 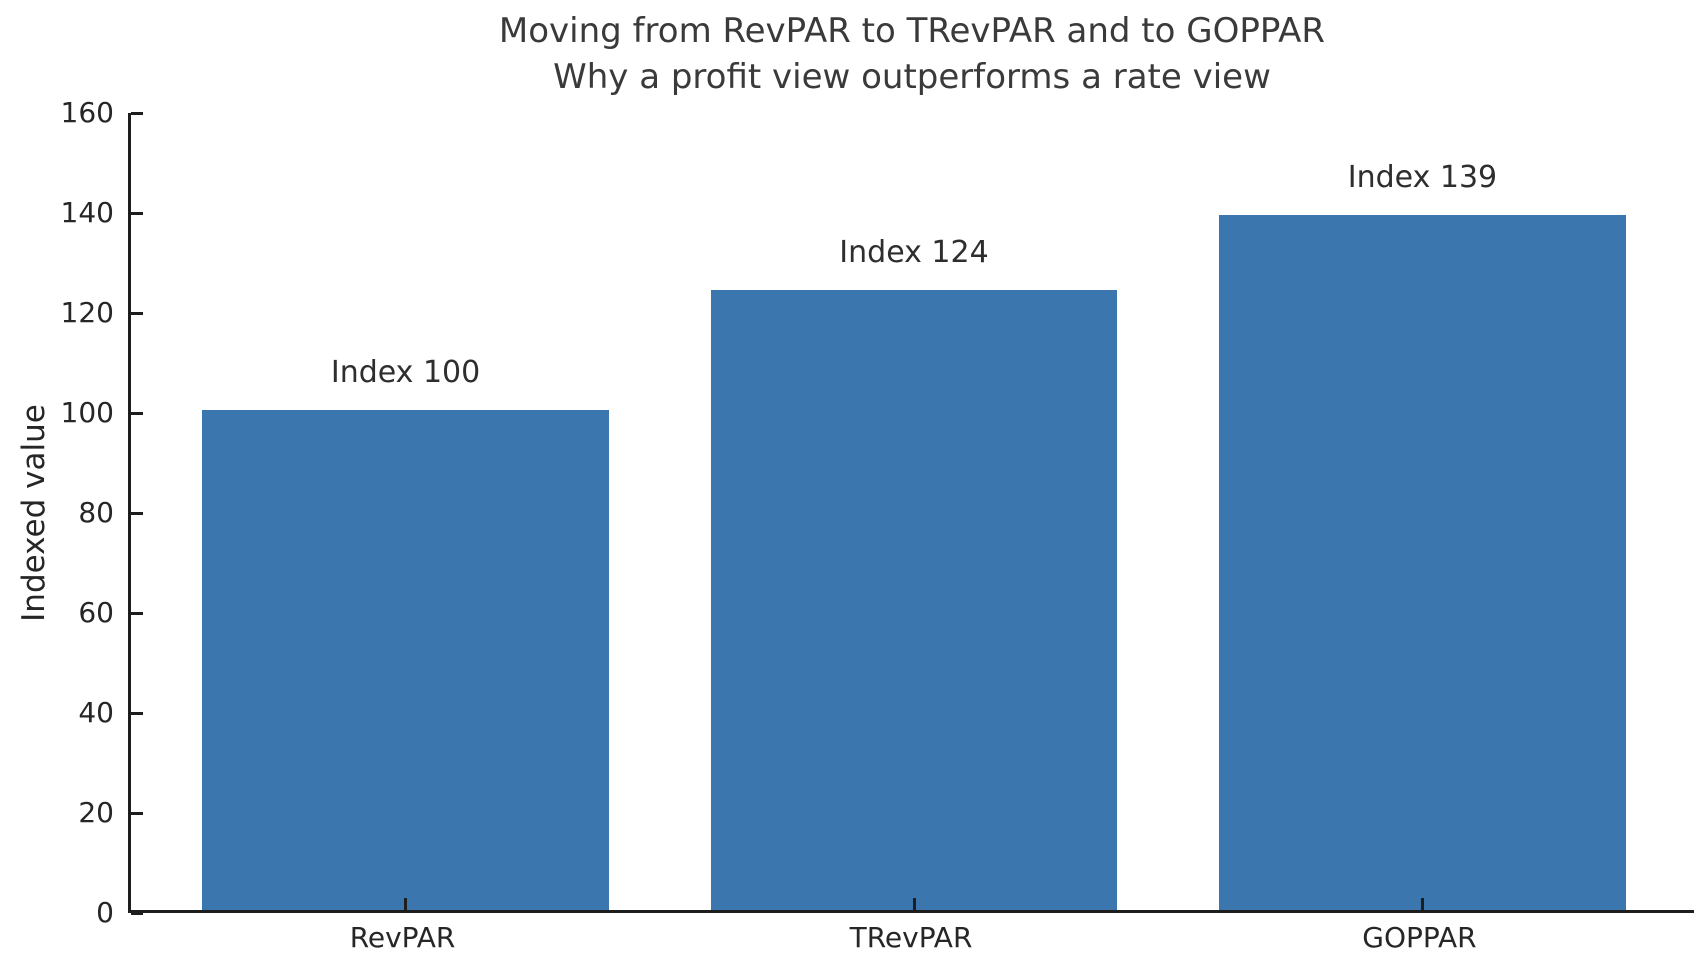 I want to click on y-tick-label: 80, so click(x=96, y=512).